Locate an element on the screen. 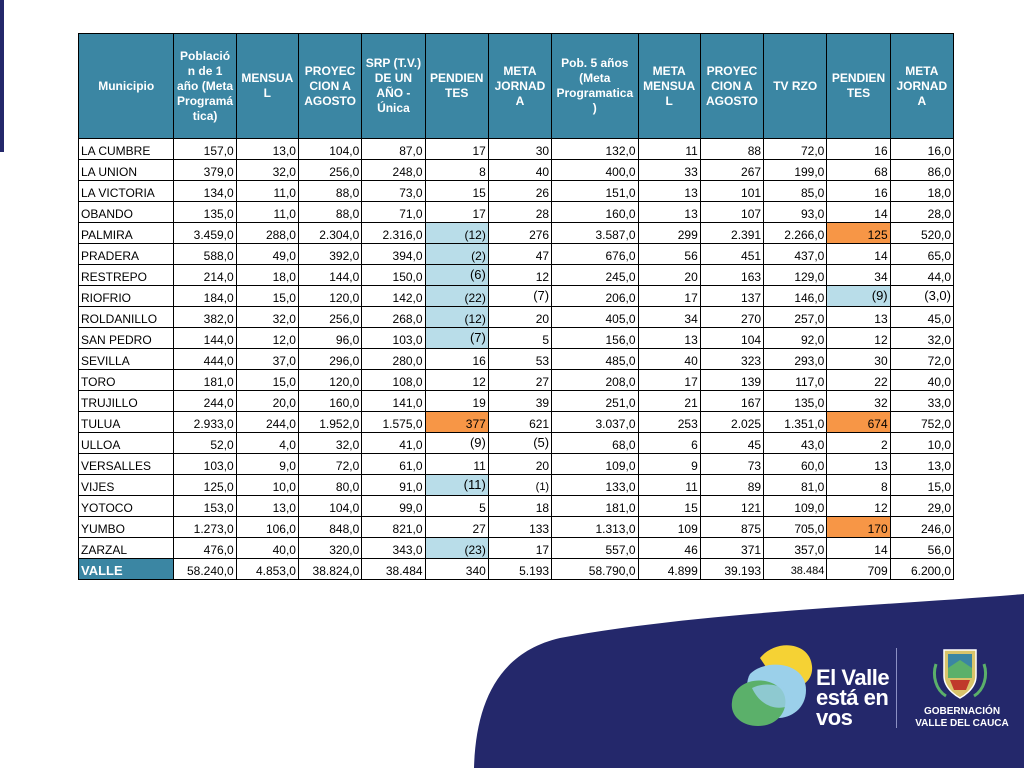 Image resolution: width=1024 pixels, height=768 pixels. cell-mensual: 106,0 is located at coordinates (267, 527).